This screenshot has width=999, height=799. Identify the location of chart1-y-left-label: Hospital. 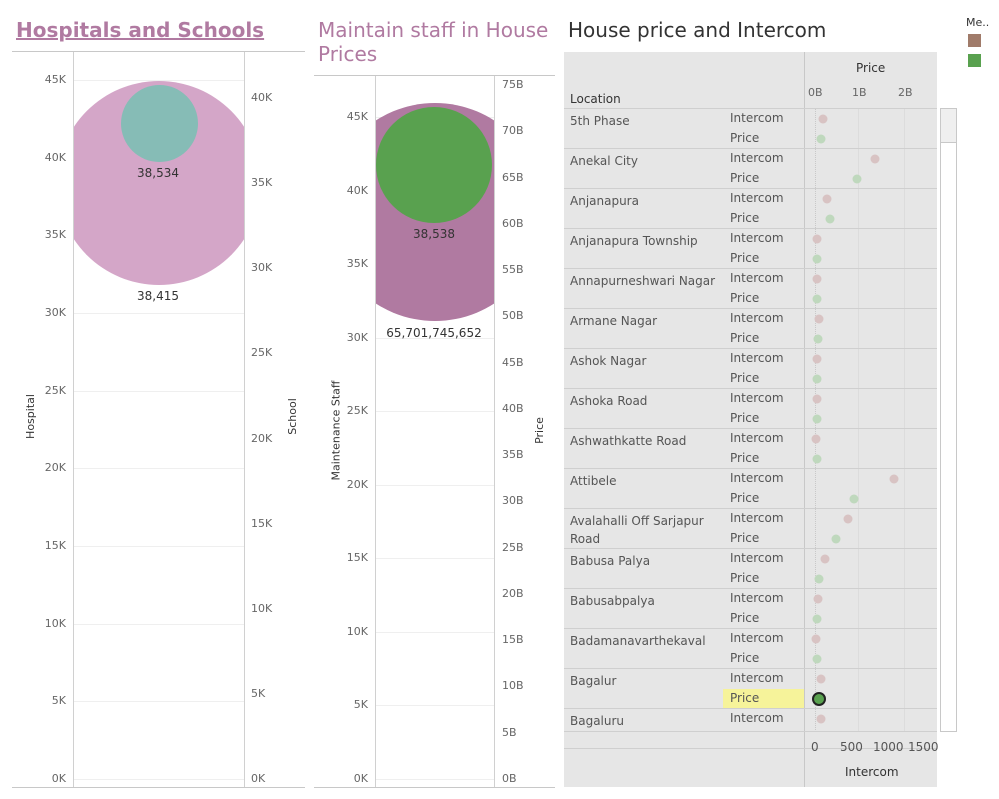
(30, 416).